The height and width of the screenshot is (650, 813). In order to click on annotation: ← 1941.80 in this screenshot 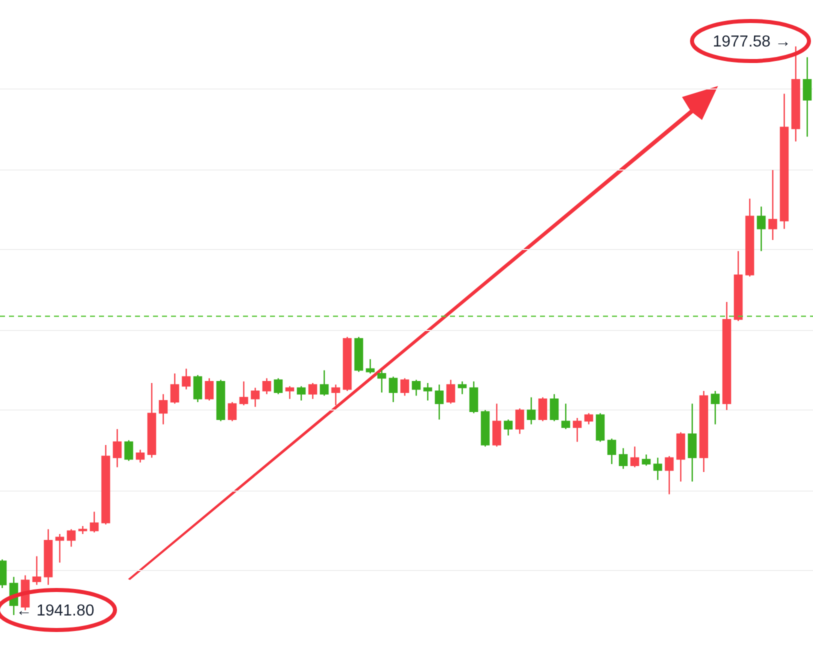, I will do `click(55, 611)`.